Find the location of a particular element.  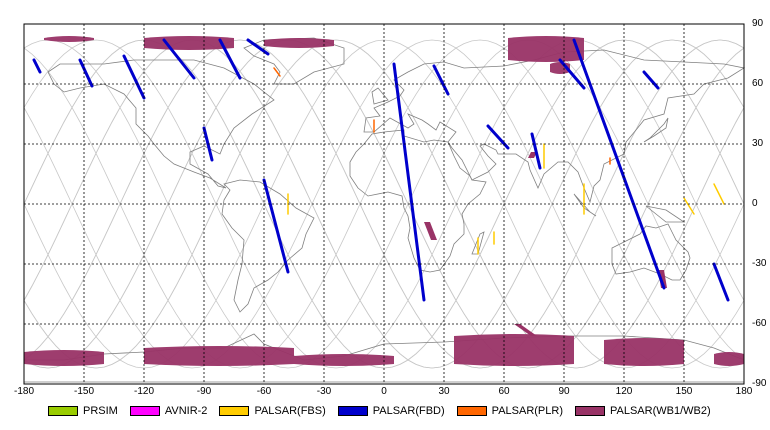

x-tick-label: -180 is located at coordinates (24, 391).